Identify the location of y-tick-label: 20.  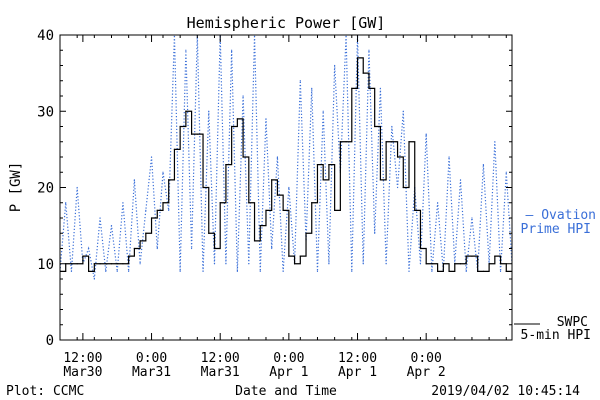
(45, 189).